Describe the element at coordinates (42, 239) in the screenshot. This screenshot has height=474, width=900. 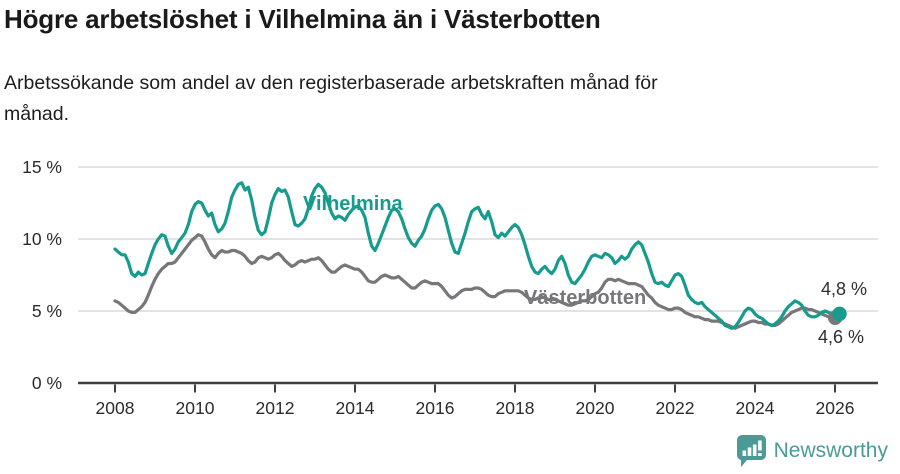
I see `y-tick-label: 10 %` at that location.